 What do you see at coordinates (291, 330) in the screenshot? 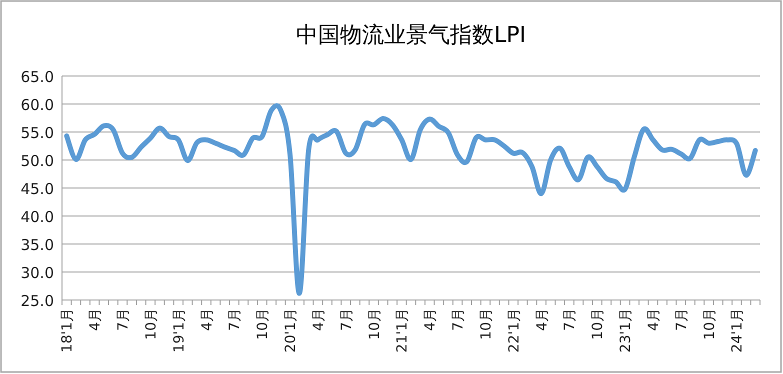
I see `x-tick-label: 20'1月` at bounding box center [291, 330].